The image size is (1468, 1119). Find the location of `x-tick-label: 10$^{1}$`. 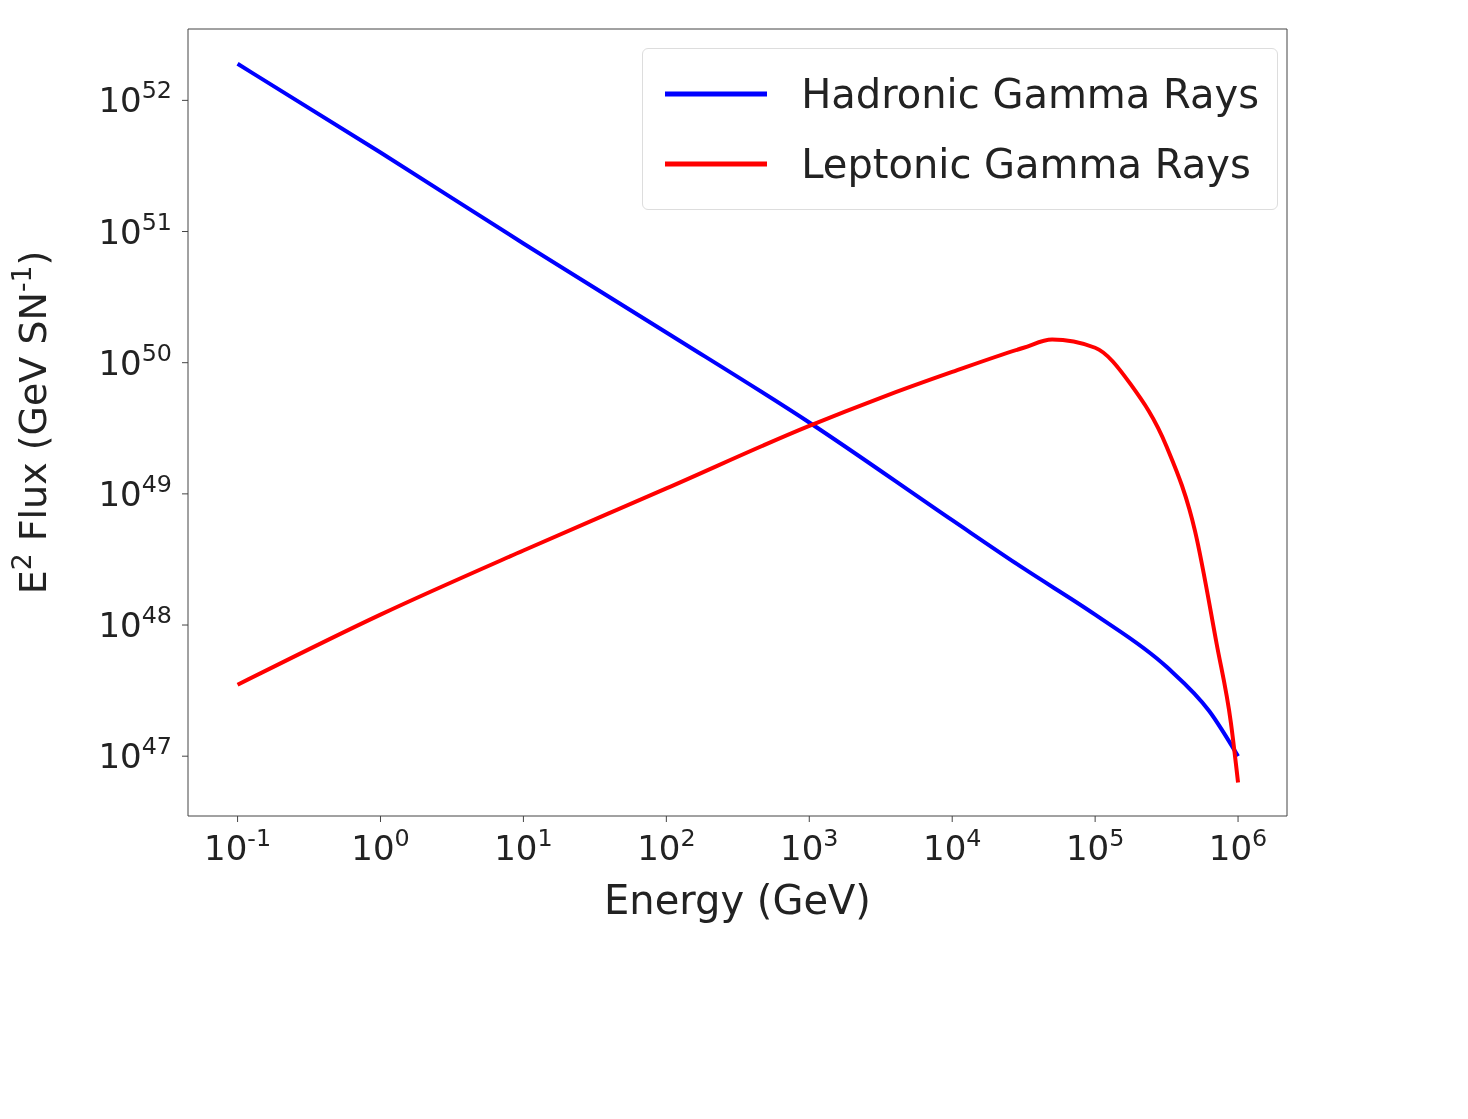

x-tick-label: 10$^{1}$ is located at coordinates (523, 846).